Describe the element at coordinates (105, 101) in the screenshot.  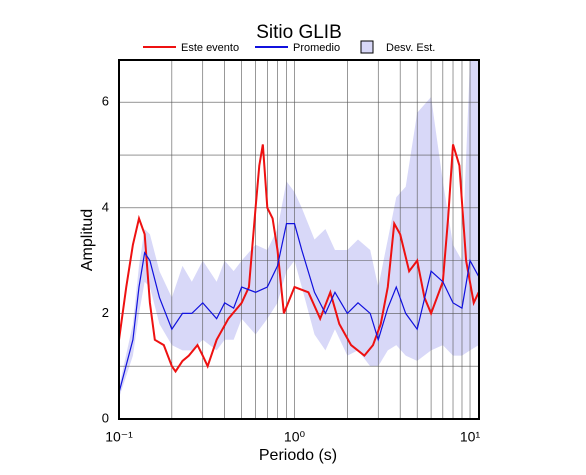
I see `y-tick-label: 6` at that location.